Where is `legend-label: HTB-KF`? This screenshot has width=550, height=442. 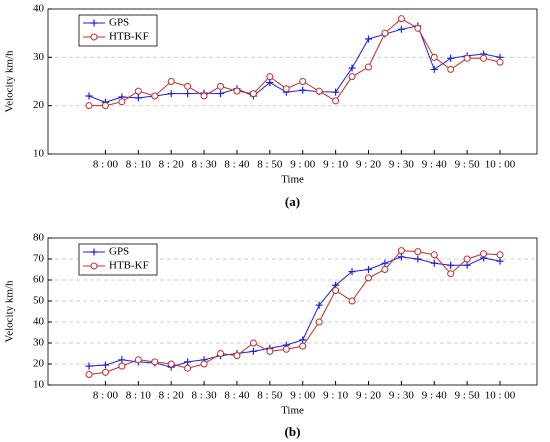
legend-label: HTB-KF is located at coordinates (129, 266).